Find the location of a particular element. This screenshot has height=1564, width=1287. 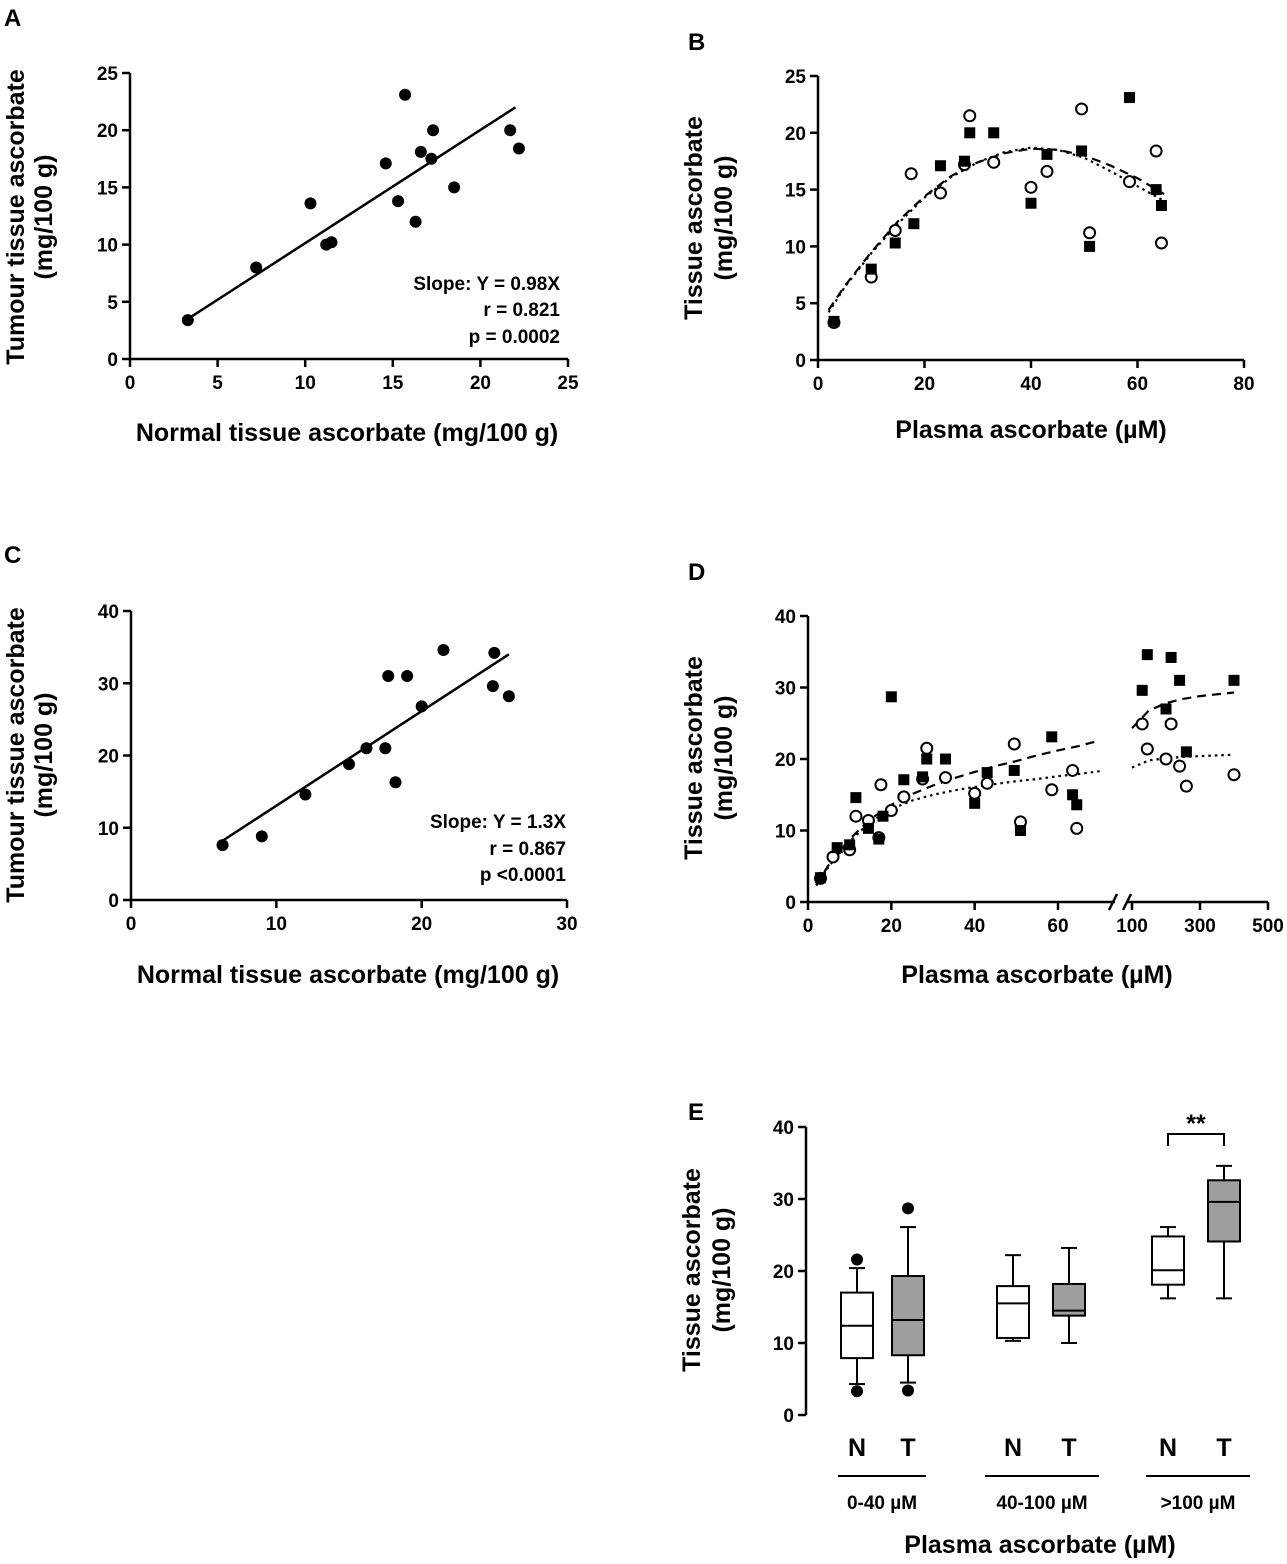

panel-d-fit-dotted is located at coordinates (957, 828).